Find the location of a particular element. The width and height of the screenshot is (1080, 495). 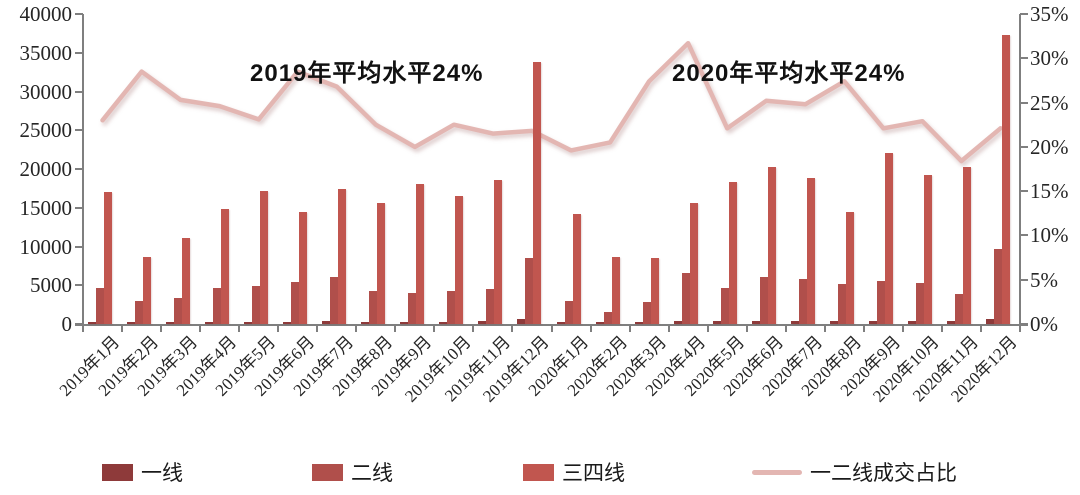

left-axis-tick-label: 40000 is located at coordinates (46, 14).